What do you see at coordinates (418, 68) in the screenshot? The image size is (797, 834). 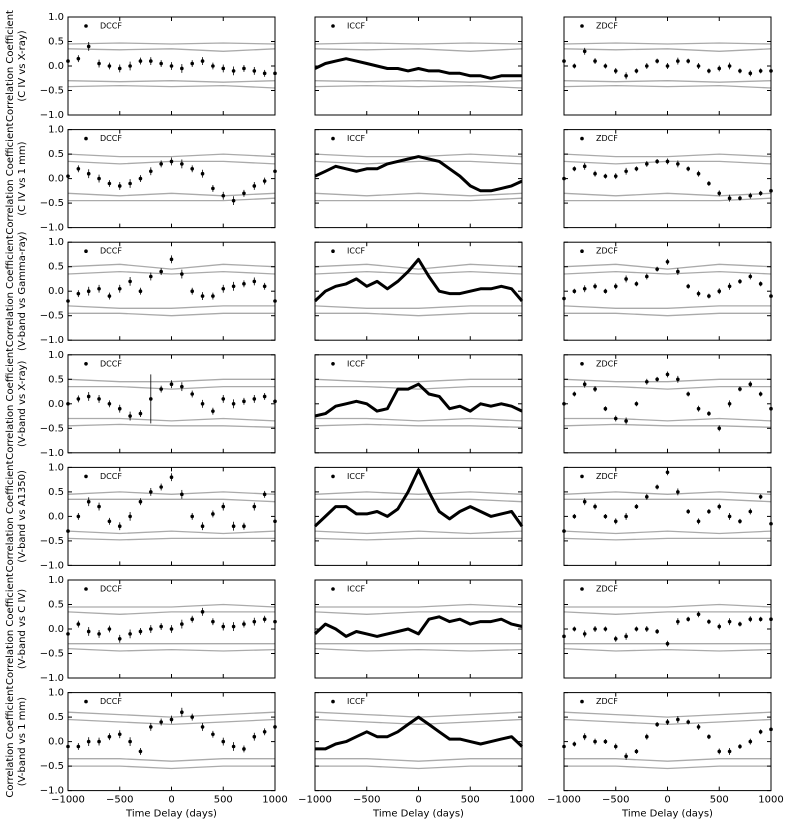 I see `ccf-line` at bounding box center [418, 68].